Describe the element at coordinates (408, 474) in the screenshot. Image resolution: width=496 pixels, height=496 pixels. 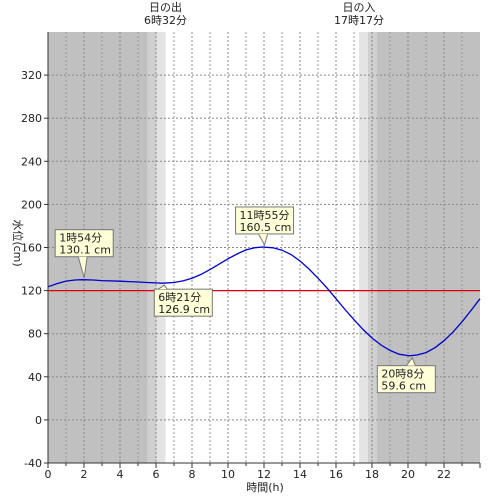
I see `x-tick-label: 20` at that location.